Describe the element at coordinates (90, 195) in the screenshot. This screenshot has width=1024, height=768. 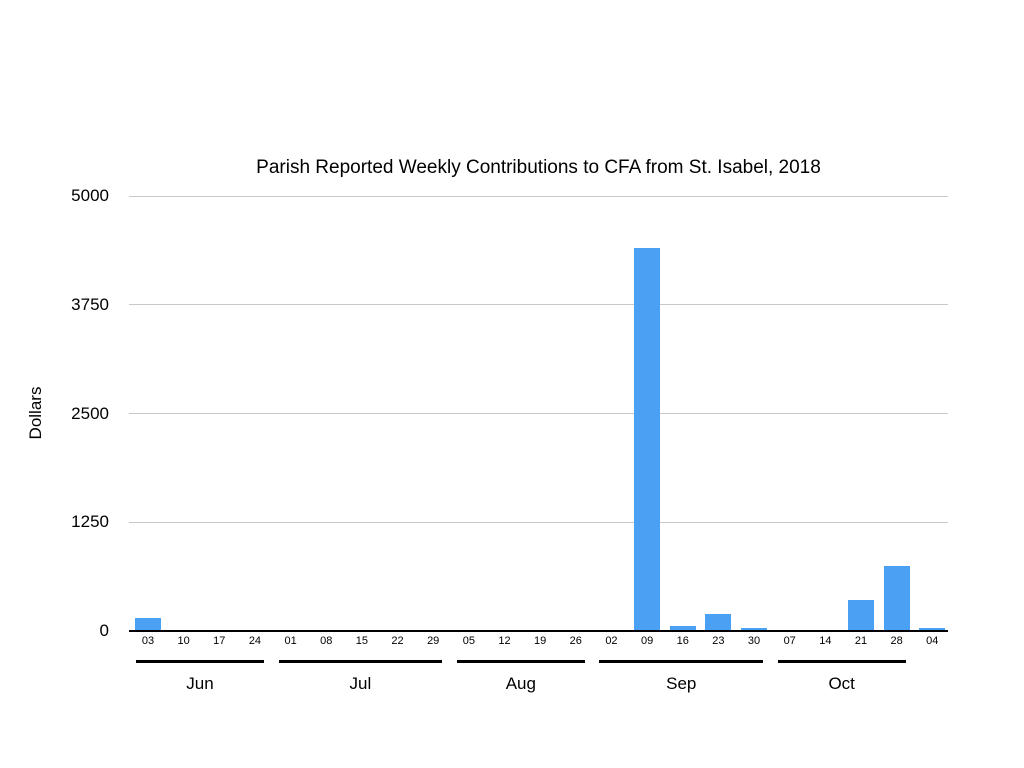
I see `y-tick-label: 5000` at that location.